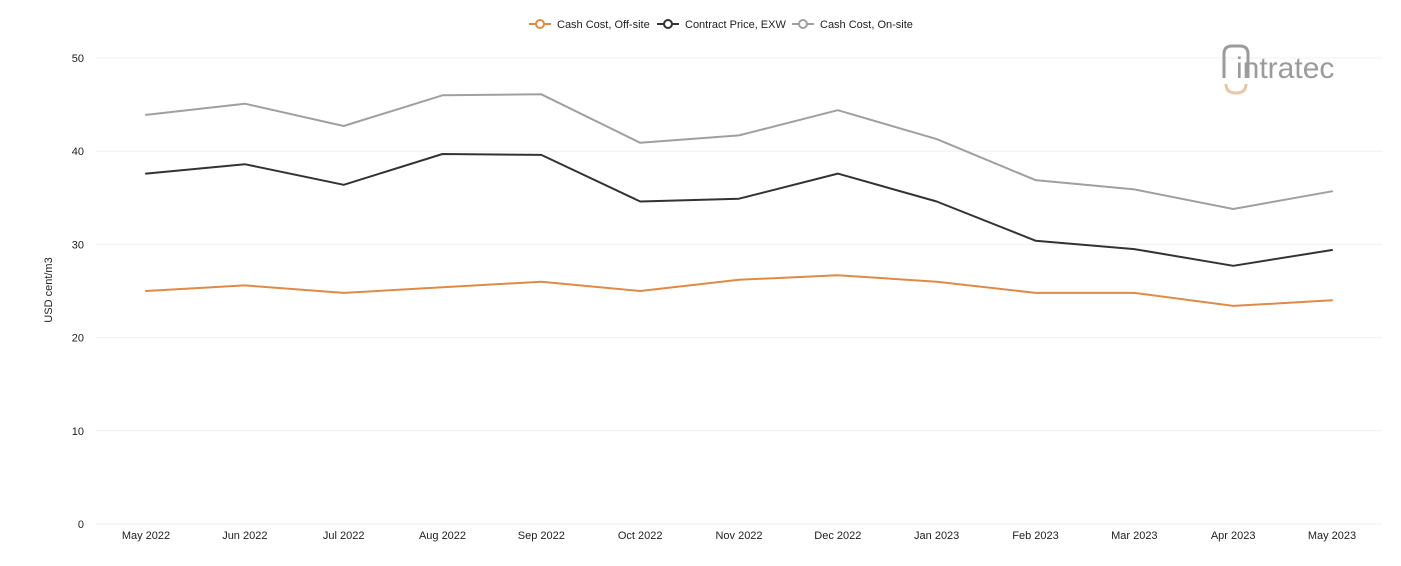 Image resolution: width=1401 pixels, height=566 pixels. I want to click on legend-item: Contract Price, EXW, so click(721, 25).